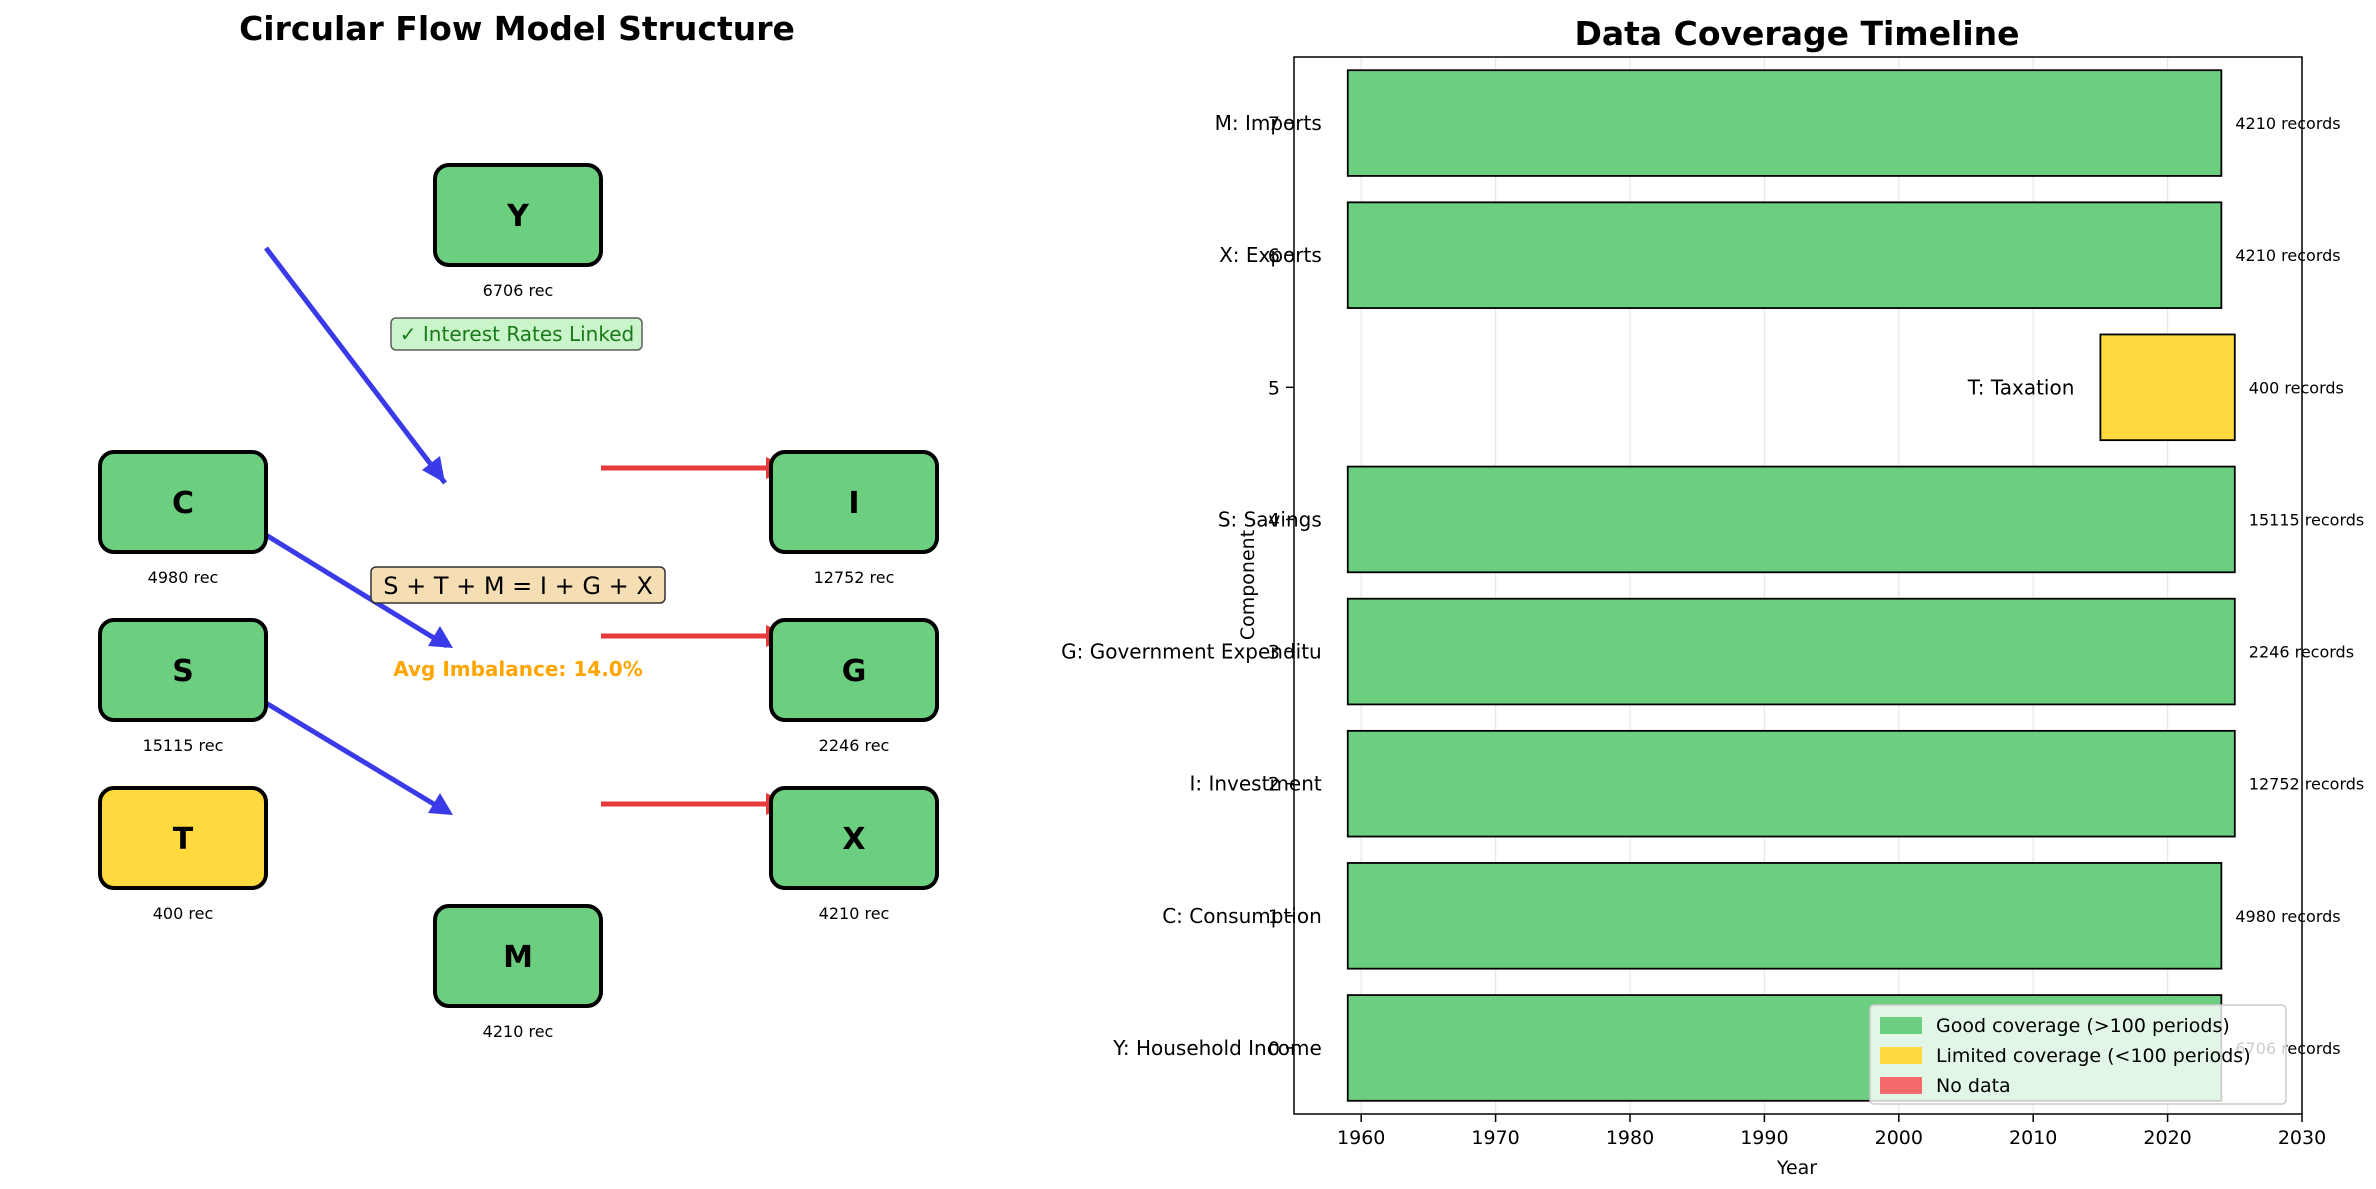 This screenshot has width=2376, height=1189. I want to click on node-box-y, so click(518, 215).